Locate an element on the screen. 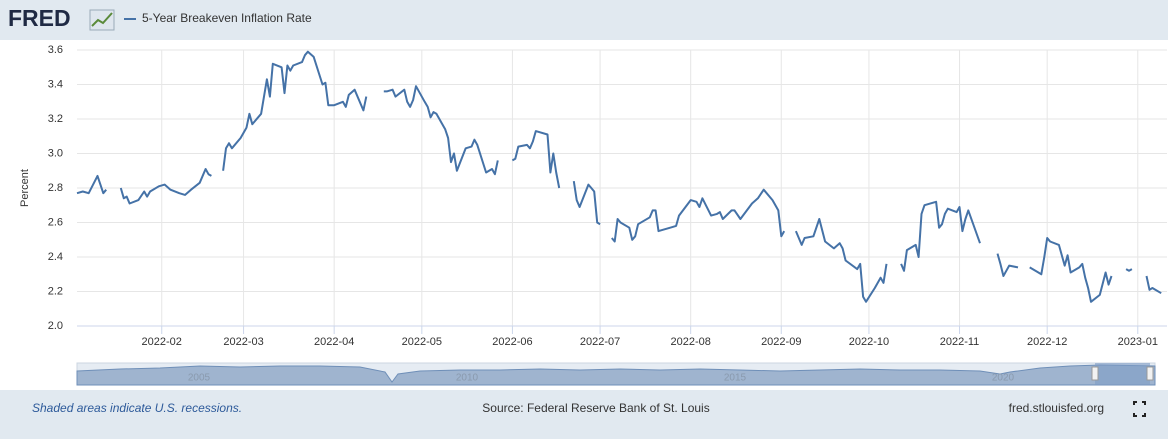 The width and height of the screenshot is (1168, 439). x-tick-label: 2022-11 is located at coordinates (960, 342).